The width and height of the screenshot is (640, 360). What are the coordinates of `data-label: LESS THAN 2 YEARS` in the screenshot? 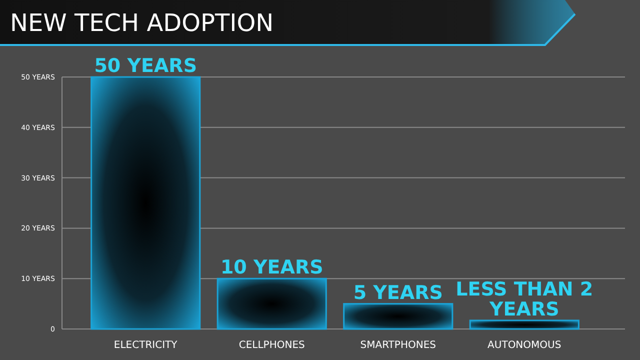 It's located at (525, 299).